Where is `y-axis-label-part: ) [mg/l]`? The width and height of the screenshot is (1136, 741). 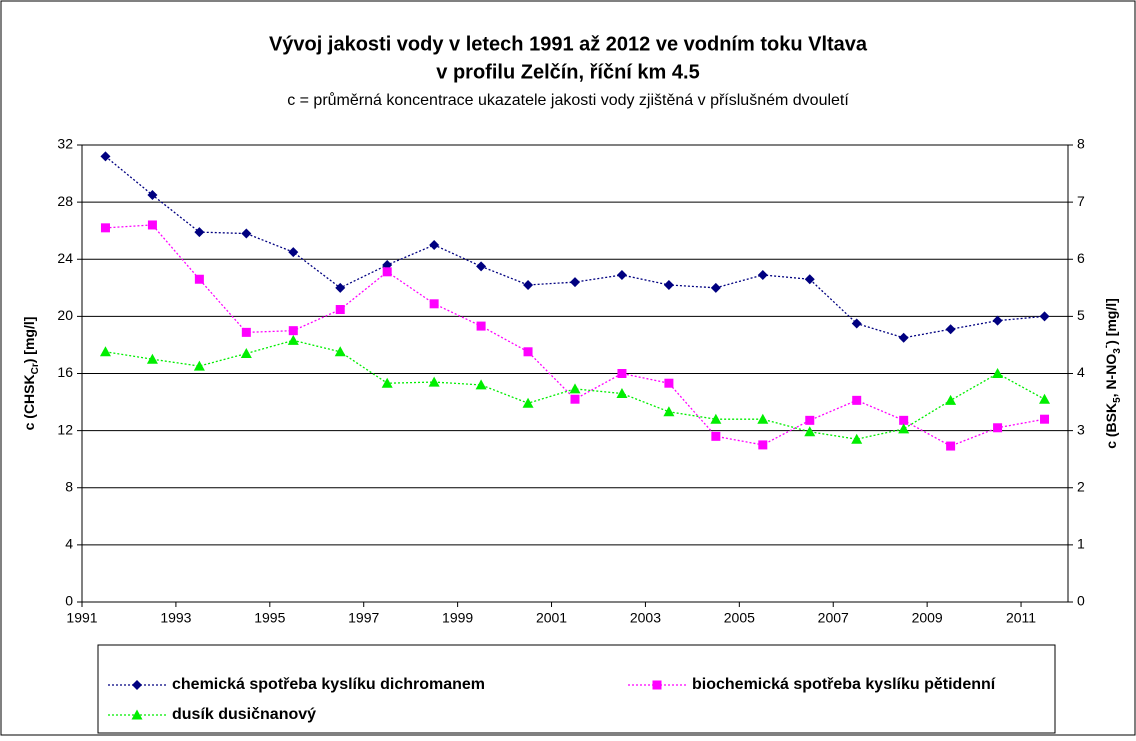 y-axis-label-part: ) [mg/l] is located at coordinates (29, 340).